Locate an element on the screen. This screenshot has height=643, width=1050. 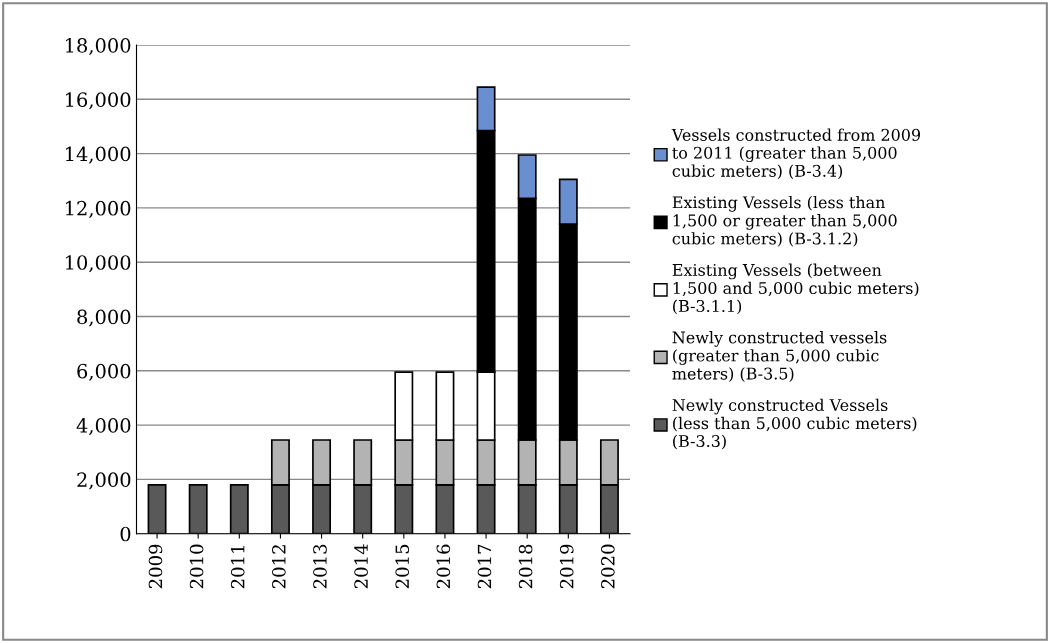
legend-label: Existing Vessels (less than 1,500 or greater than 5,000 cubic meters) (B-3.1.2) is located at coordinates (784, 221).